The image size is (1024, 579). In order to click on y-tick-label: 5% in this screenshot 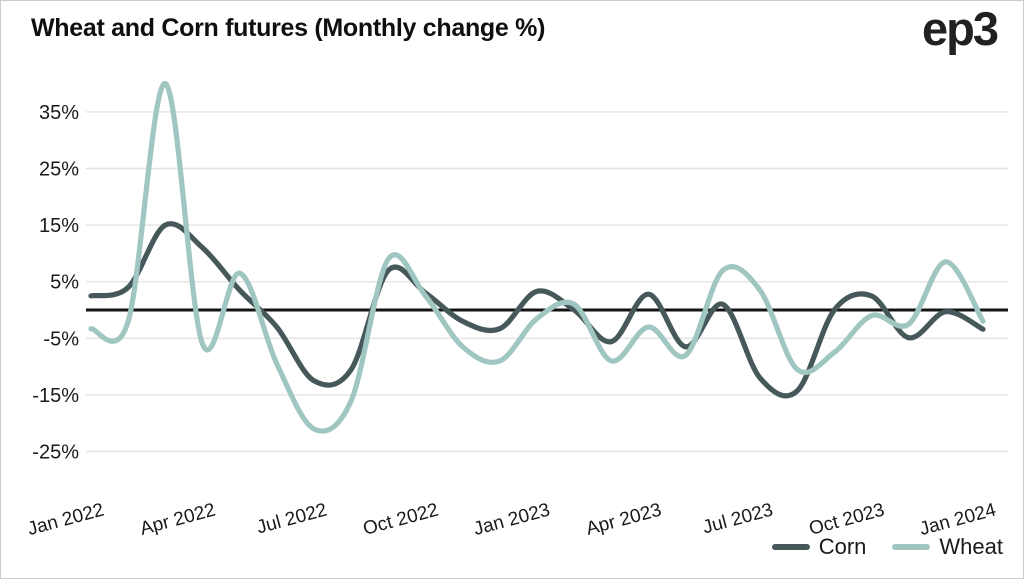, I will do `click(64, 283)`.